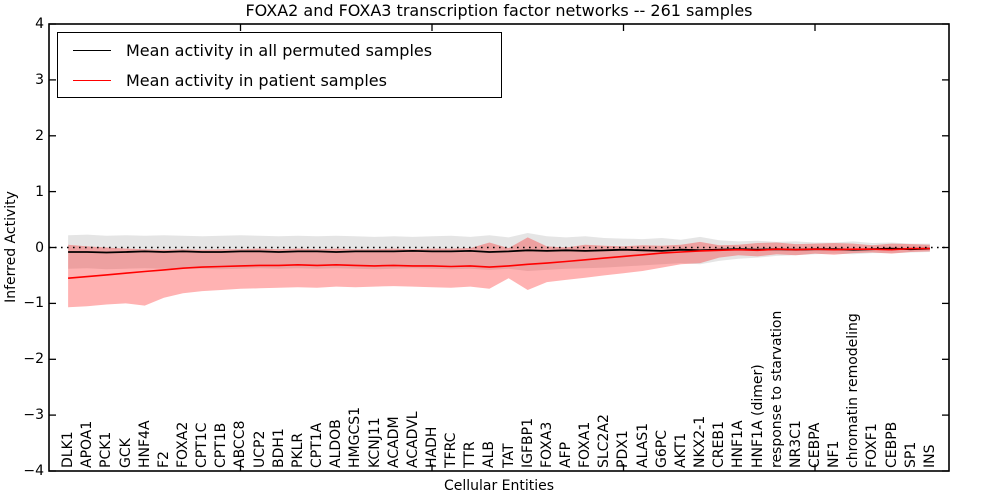 The width and height of the screenshot is (1000, 500). I want to click on x-category-label: INS, so click(929, 456).